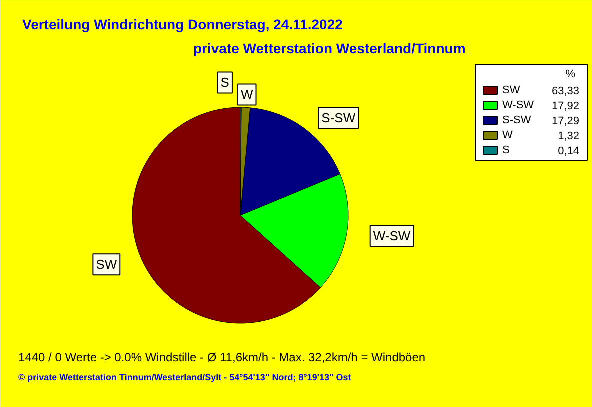  What do you see at coordinates (569, 136) in the screenshot?
I see `data-label: 1,32` at bounding box center [569, 136].